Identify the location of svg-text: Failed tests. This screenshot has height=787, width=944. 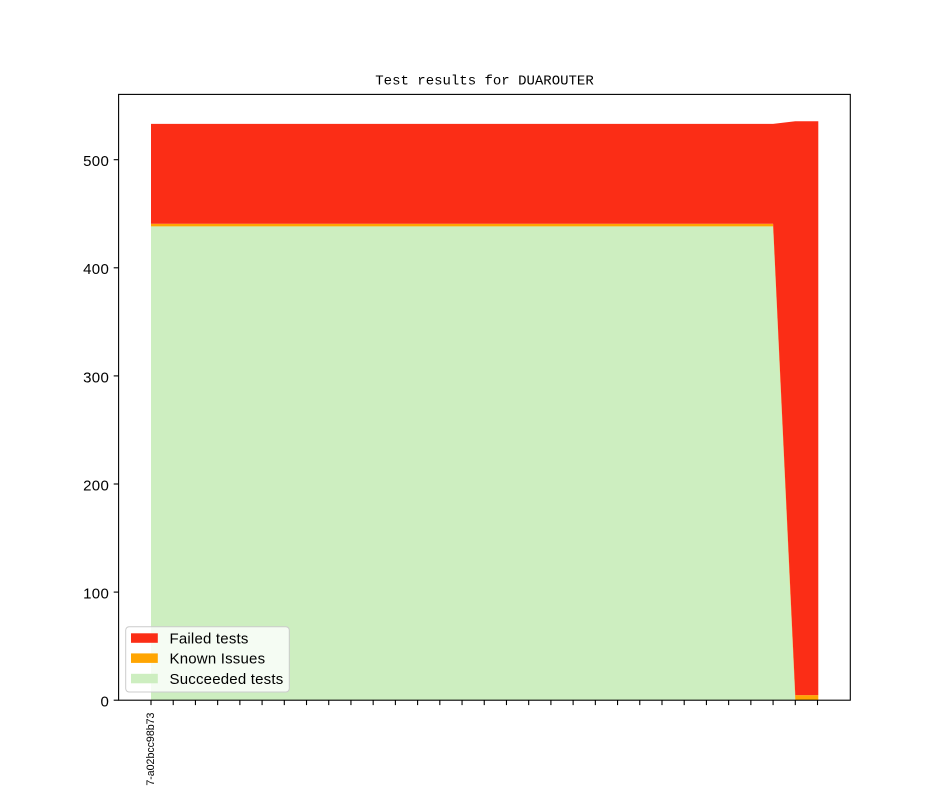
(209, 638).